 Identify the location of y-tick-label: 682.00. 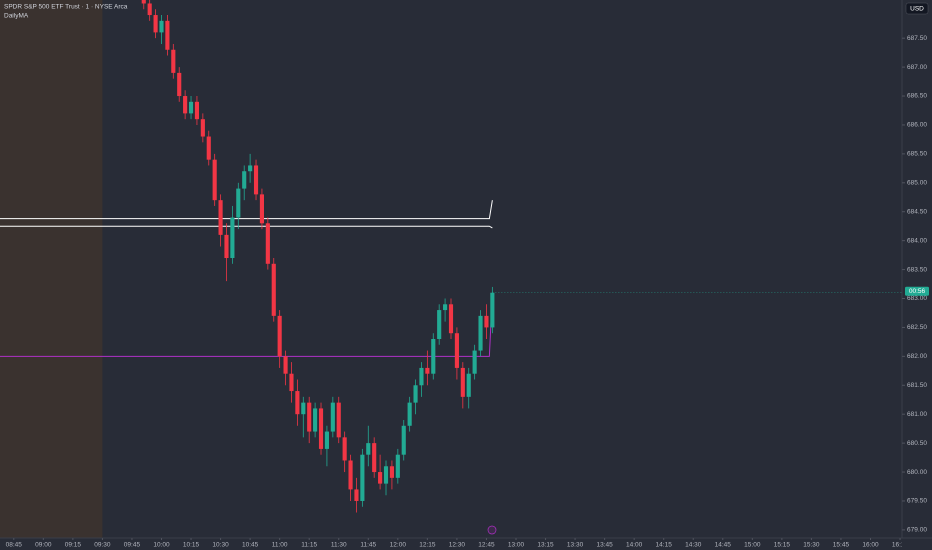
(917, 356).